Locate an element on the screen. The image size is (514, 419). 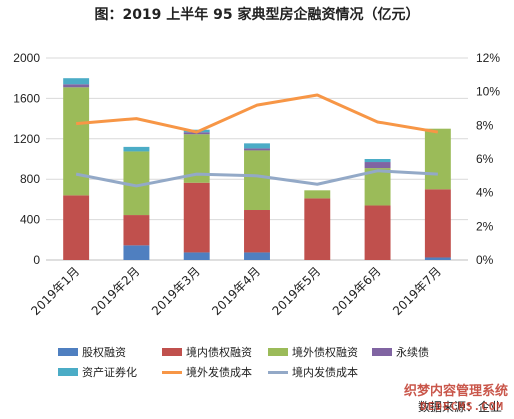
bar-资产证券化-2019年6月 is located at coordinates (377, 161).